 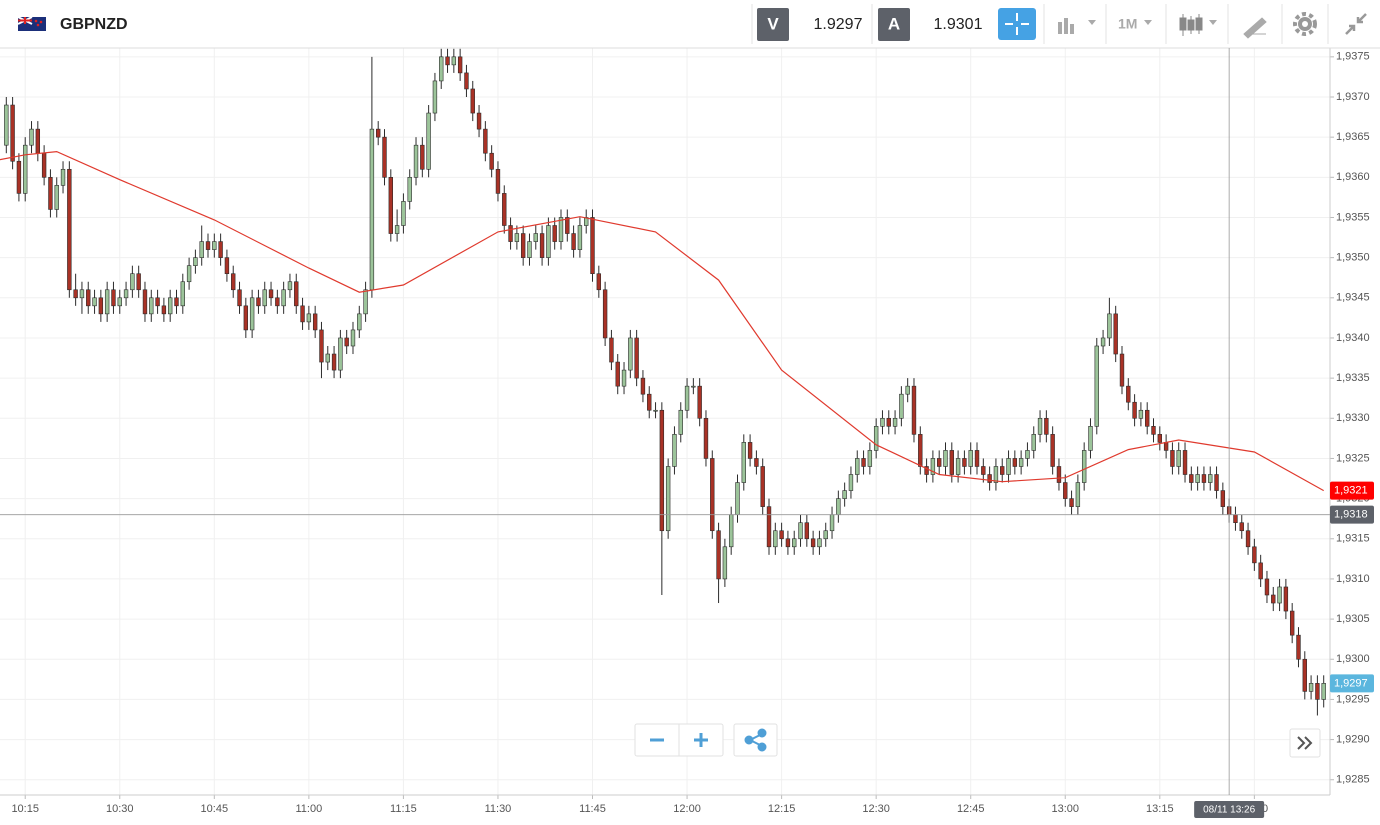 I want to click on y-tick-label: 1,9370, so click(x=1353, y=97).